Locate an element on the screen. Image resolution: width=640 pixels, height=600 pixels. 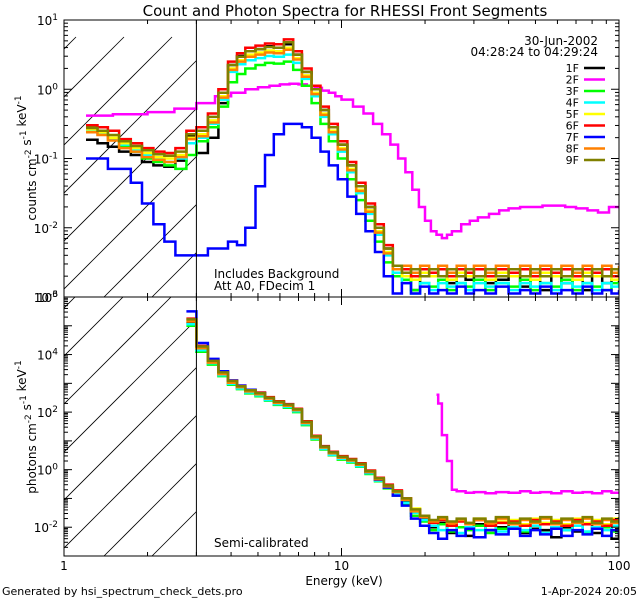
legend-label-7F: 7F is located at coordinates (572, 137).